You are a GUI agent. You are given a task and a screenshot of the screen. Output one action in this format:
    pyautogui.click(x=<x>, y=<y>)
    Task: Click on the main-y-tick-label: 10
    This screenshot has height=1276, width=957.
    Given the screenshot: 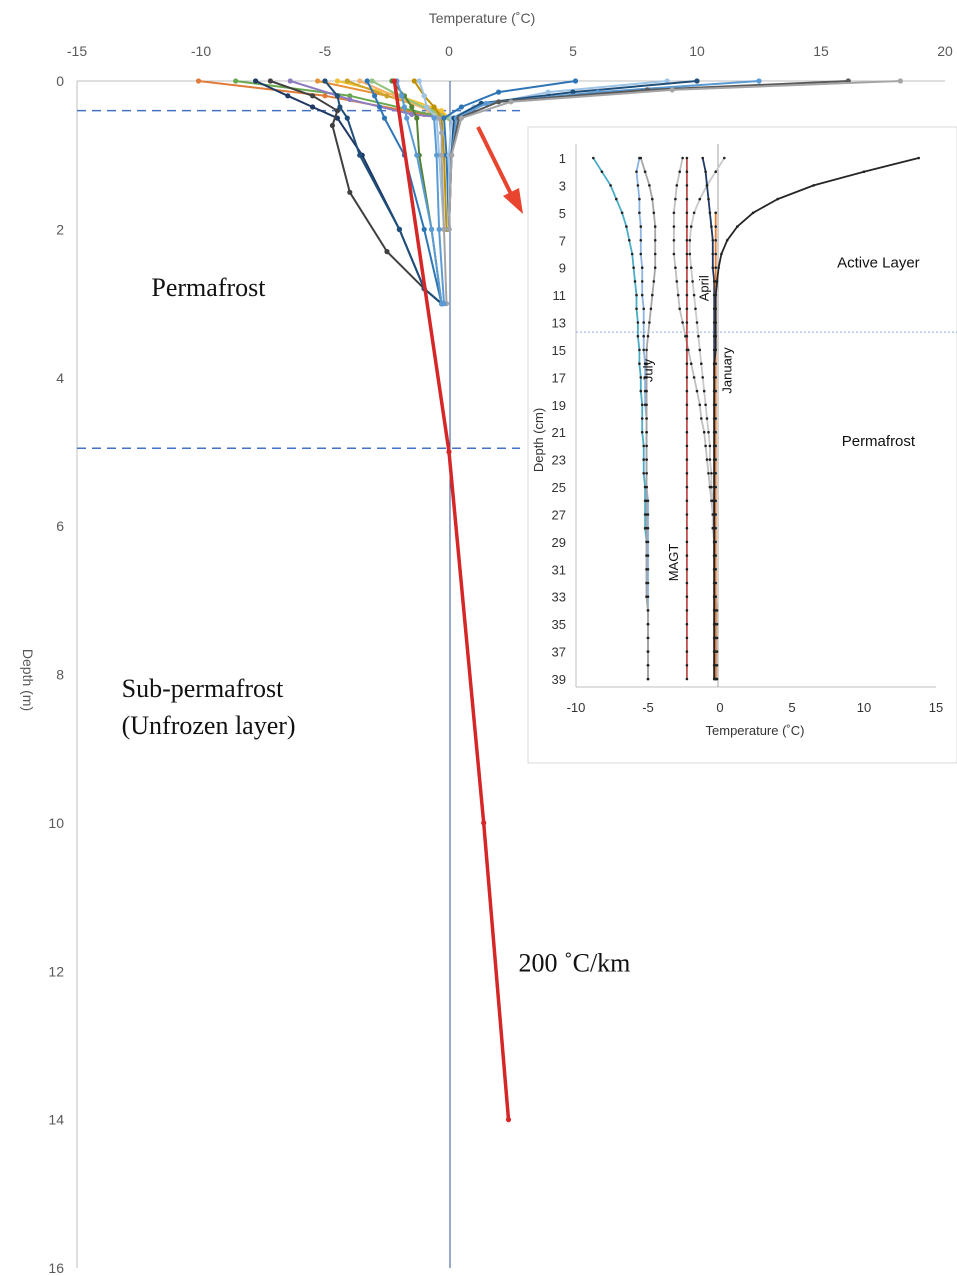 What is the action you would take?
    pyautogui.click(x=56, y=823)
    